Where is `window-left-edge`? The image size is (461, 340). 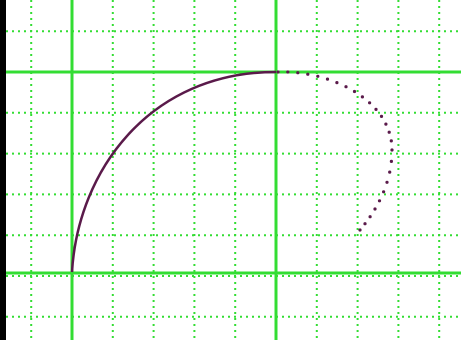 window-left-edge is located at coordinates (3, 170).